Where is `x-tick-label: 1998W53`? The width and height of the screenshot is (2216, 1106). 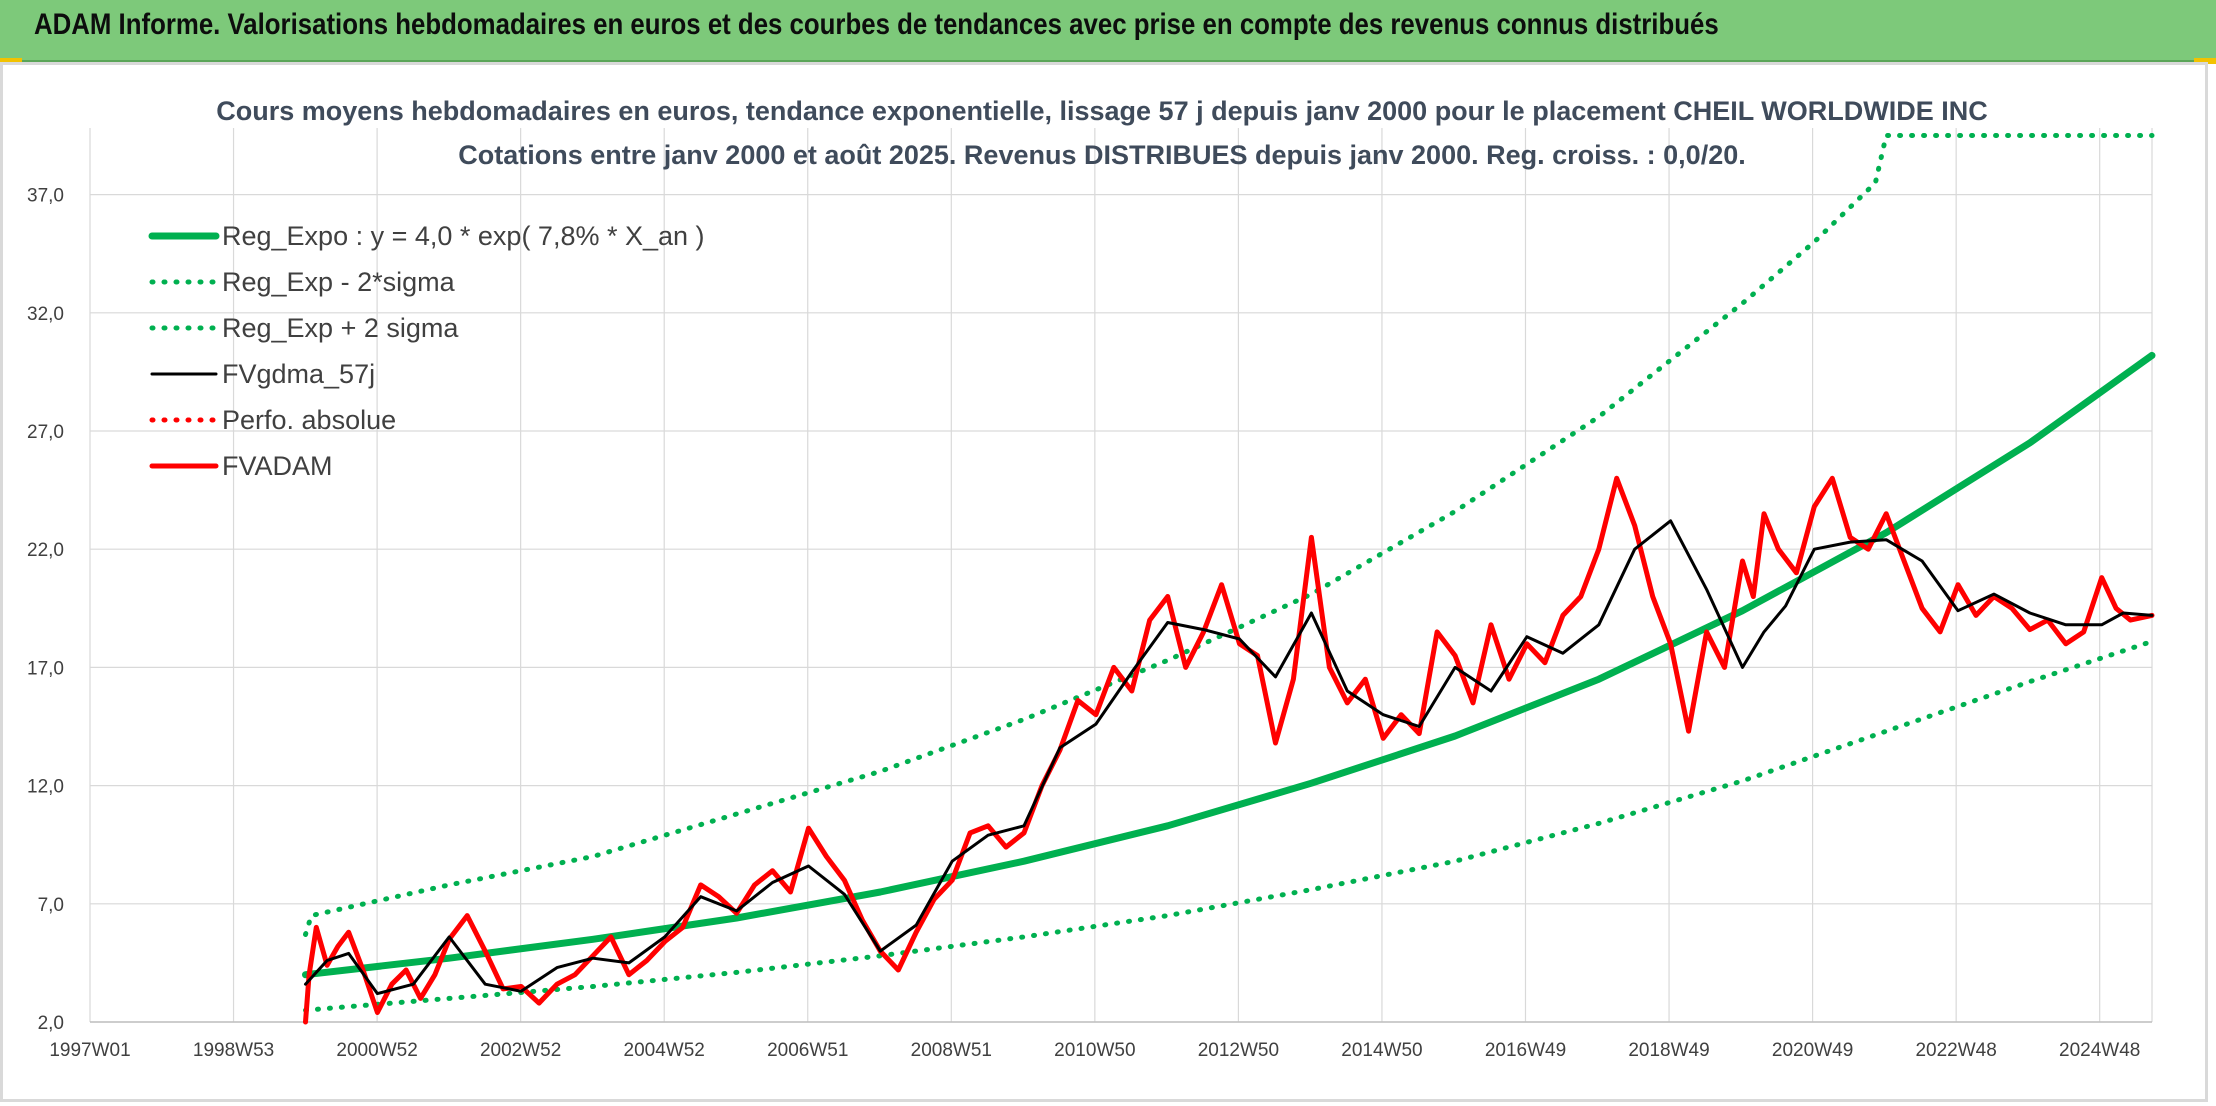 x-tick-label: 1998W53 is located at coordinates (233, 1050).